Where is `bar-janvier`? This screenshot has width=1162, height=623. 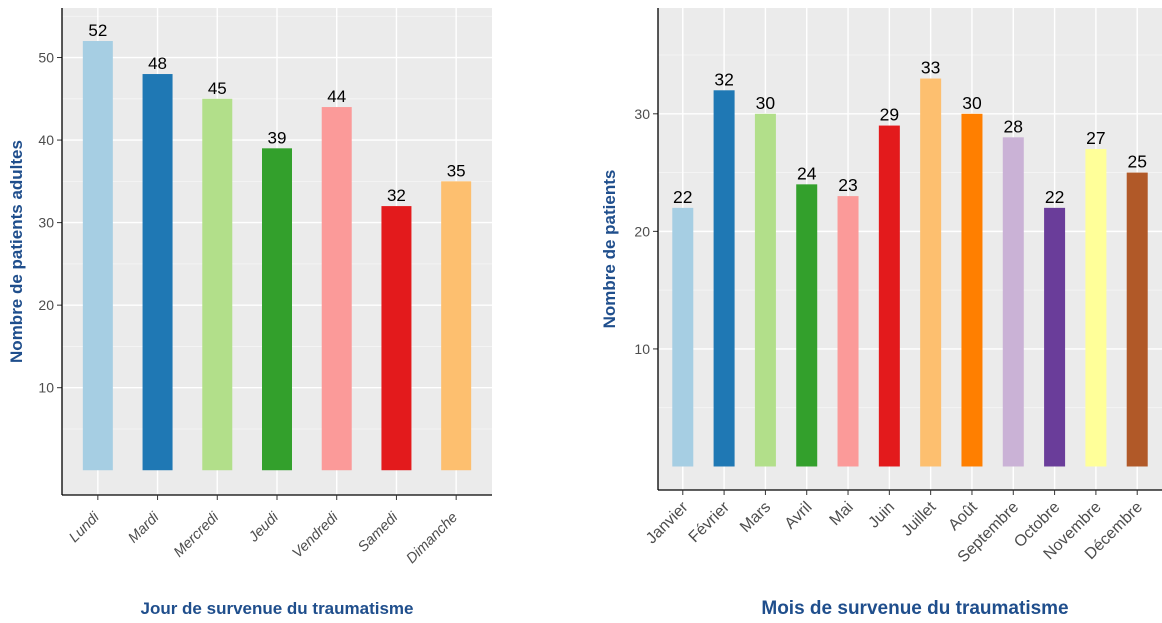 bar-janvier is located at coordinates (683, 337).